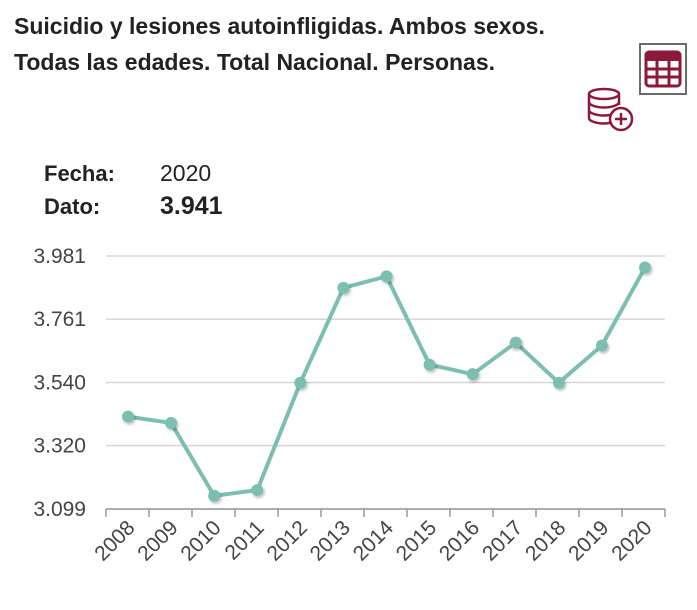 The height and width of the screenshot is (610, 697). What do you see at coordinates (191, 206) in the screenshot?
I see `data-value: 3.941` at bounding box center [191, 206].